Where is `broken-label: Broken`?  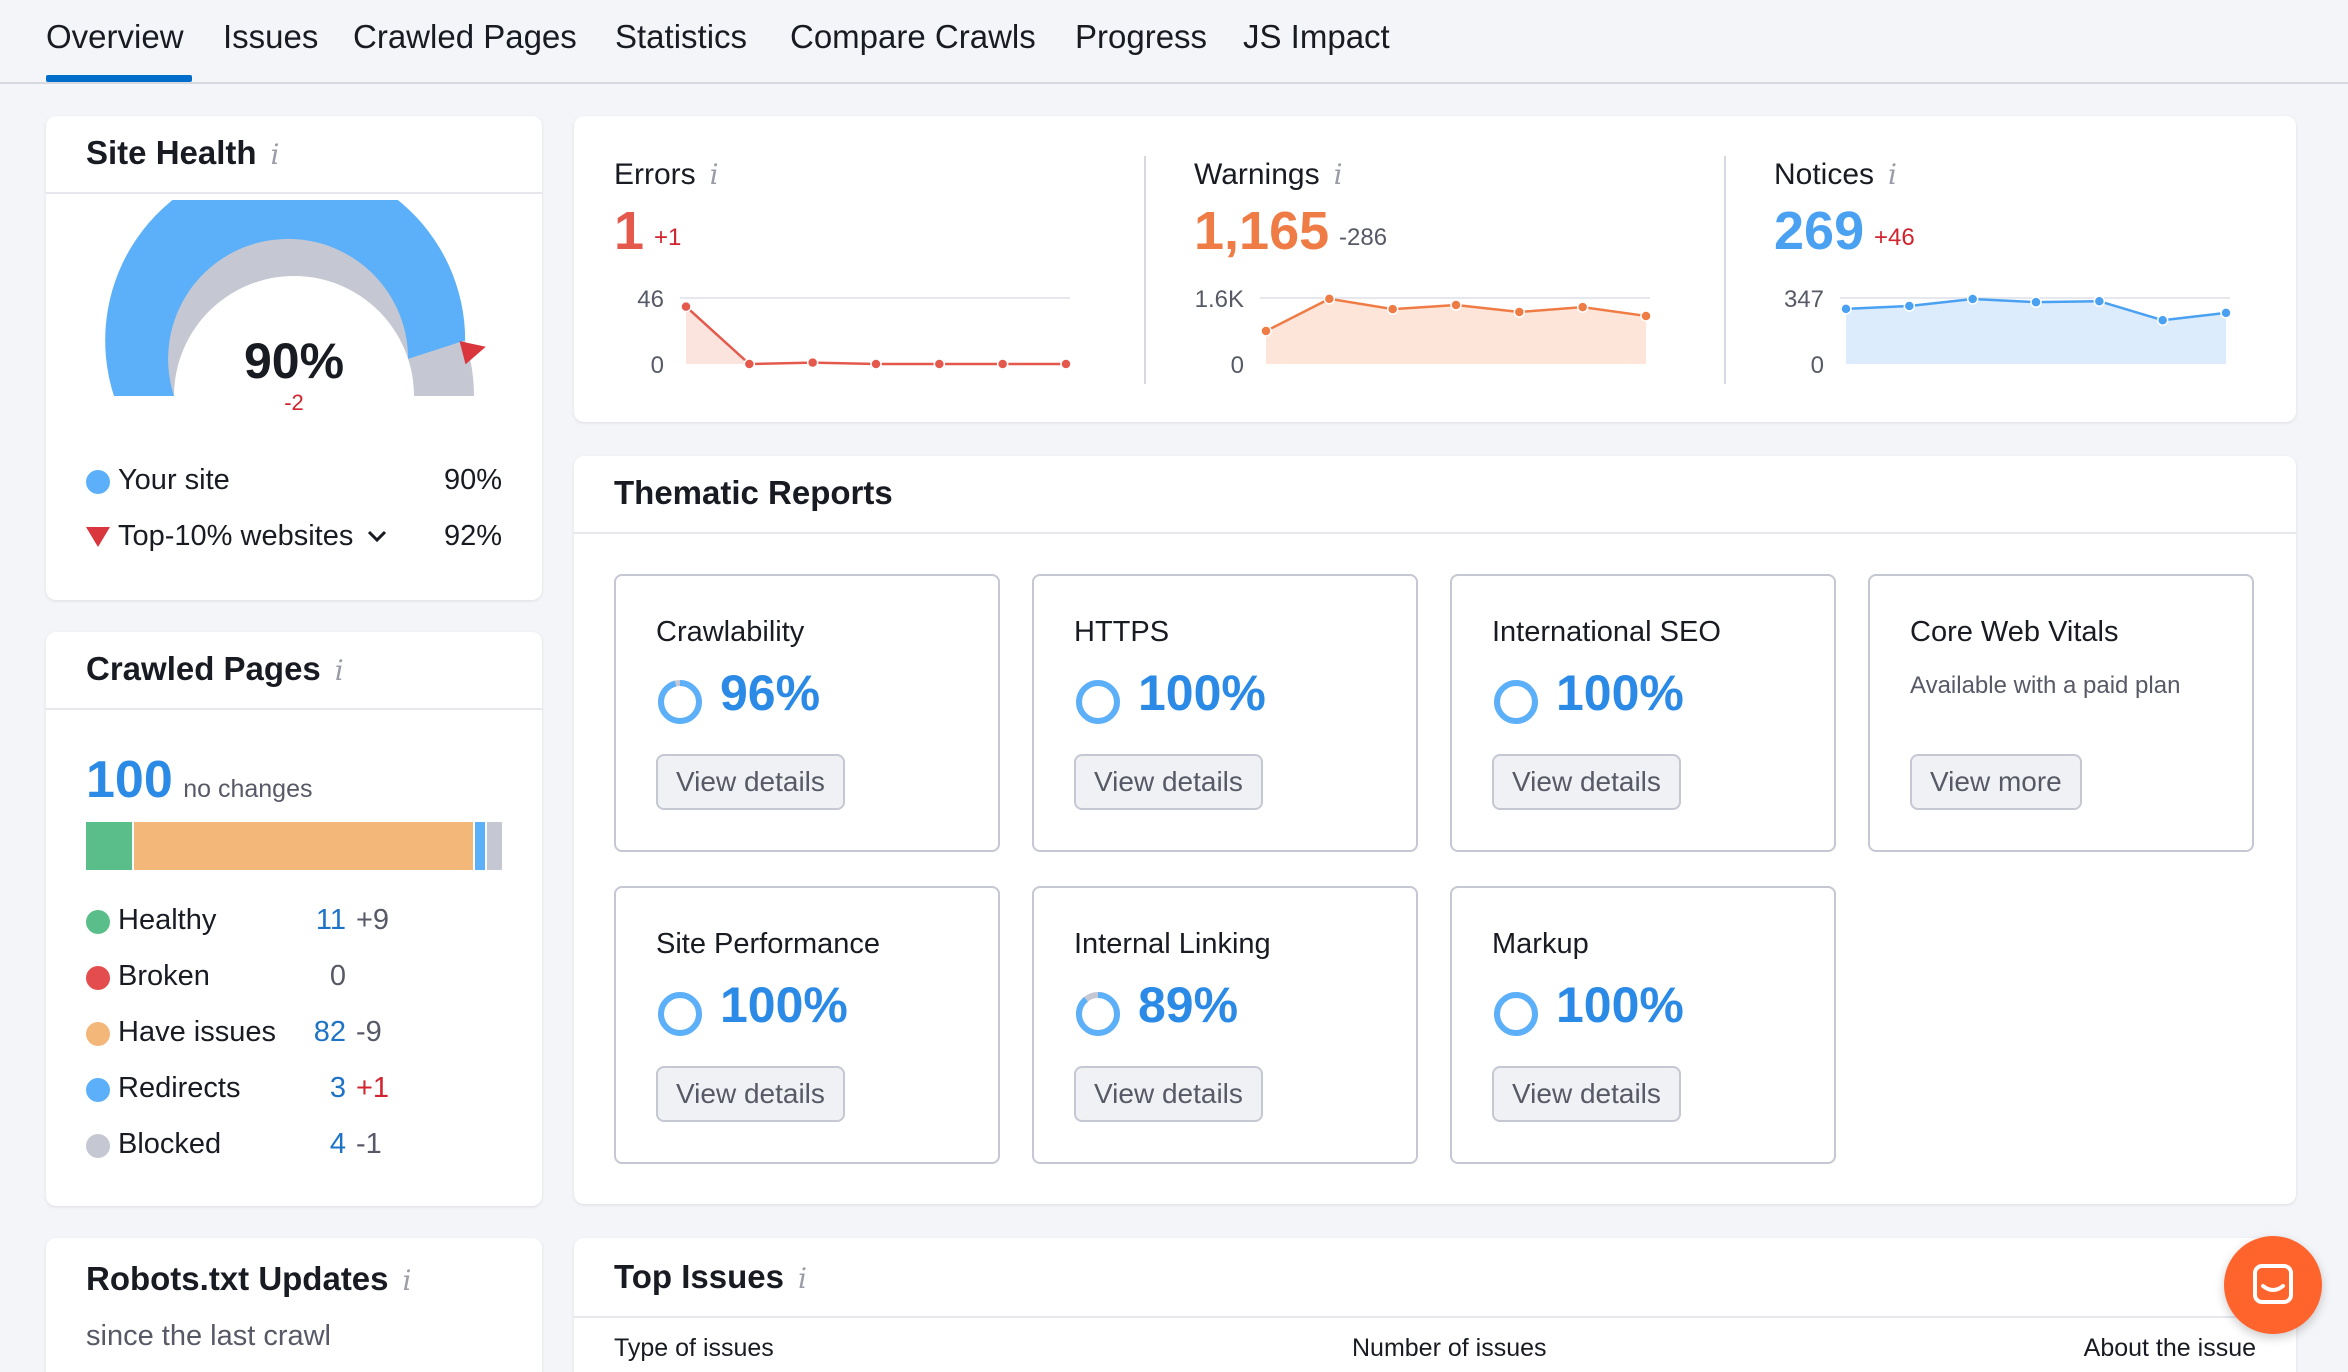
broken-label: Broken is located at coordinates (164, 976).